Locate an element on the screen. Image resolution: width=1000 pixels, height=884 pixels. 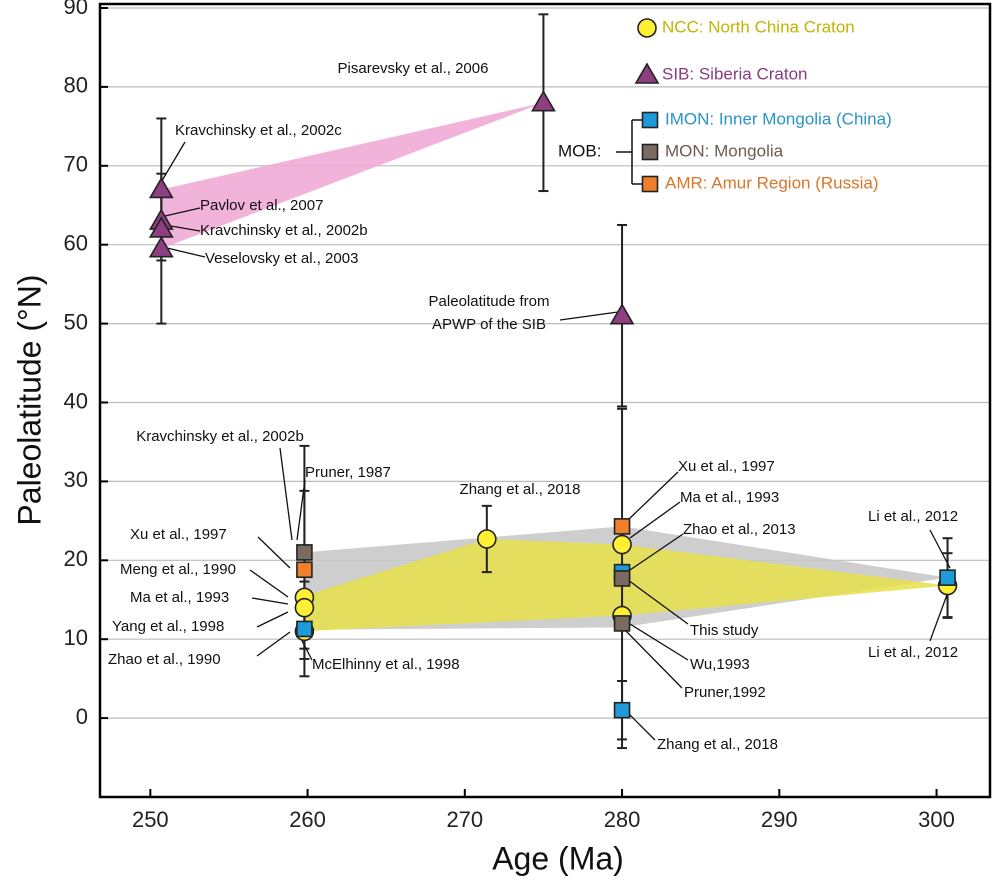
y-tick-label: 20 is located at coordinates (76, 558).